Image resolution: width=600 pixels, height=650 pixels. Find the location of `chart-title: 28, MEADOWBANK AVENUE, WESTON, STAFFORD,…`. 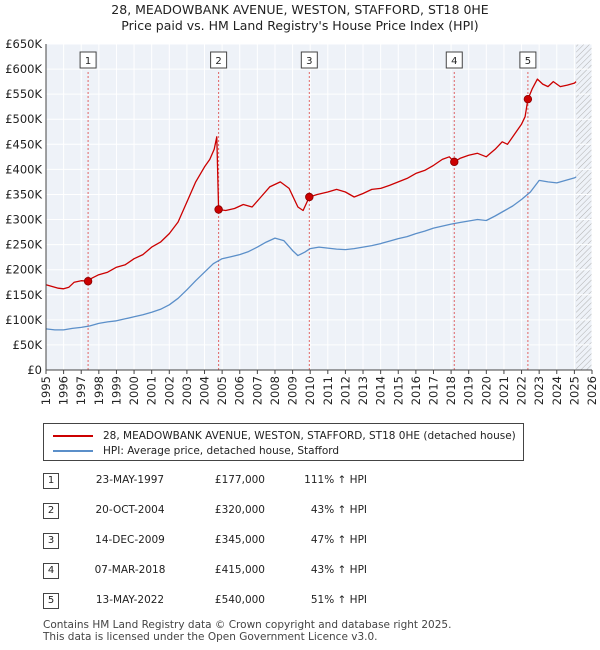

chart-title: 28, MEADOWBANK AVENUE, WESTON, STAFFORD,… is located at coordinates (300, 18).